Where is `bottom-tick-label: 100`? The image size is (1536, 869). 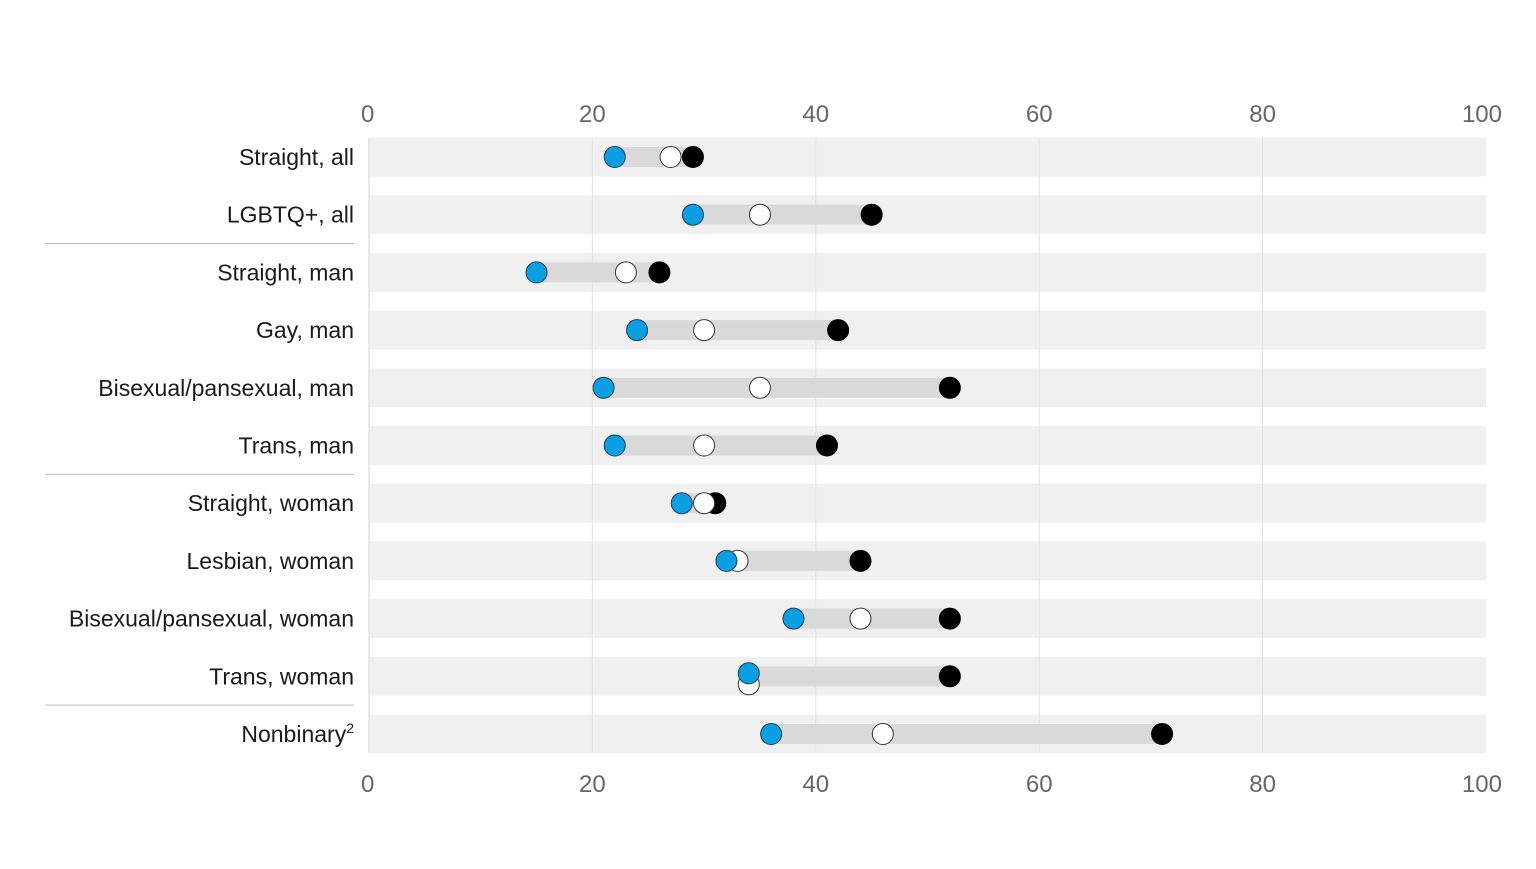
bottom-tick-label: 100 is located at coordinates (1482, 784).